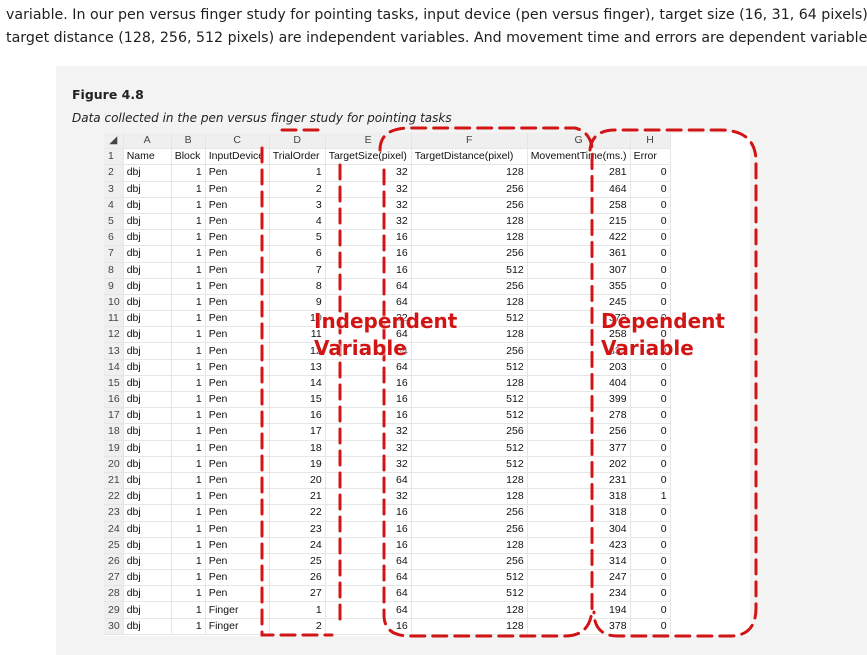 The image size is (867, 655). I want to click on header-cell: TrialOrder, so click(297, 157).